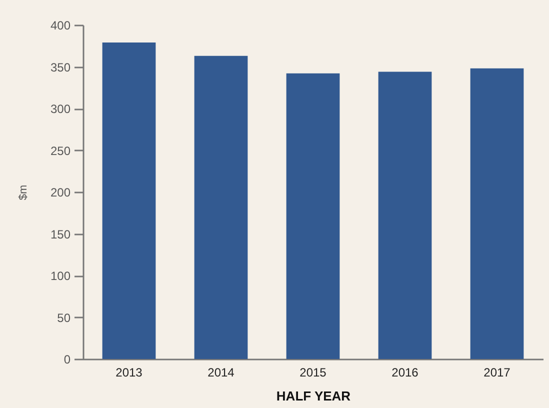 This screenshot has width=549, height=408. I want to click on y-tick-label: 250, so click(60, 151).